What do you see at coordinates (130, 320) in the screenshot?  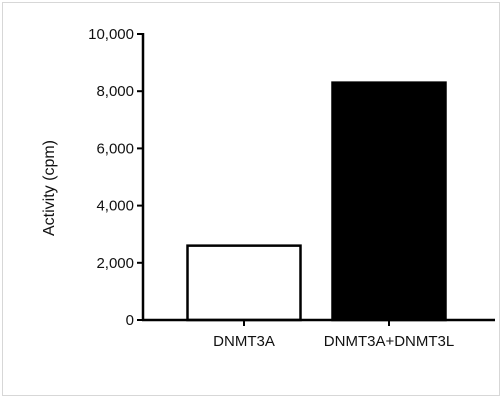 I see `y-tick-label: 0` at bounding box center [130, 320].